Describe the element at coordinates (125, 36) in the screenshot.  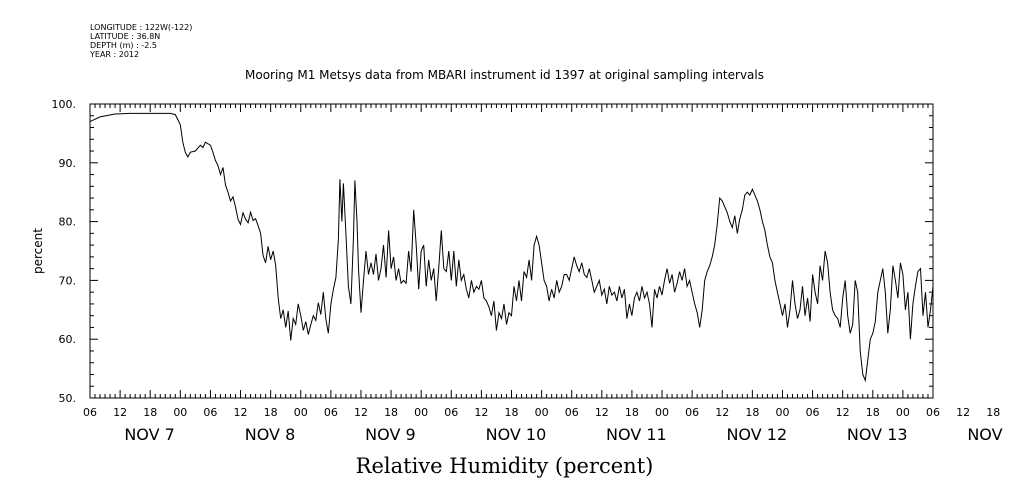
I see `meta-latitude: LATITUDE : 36.8N` at that location.